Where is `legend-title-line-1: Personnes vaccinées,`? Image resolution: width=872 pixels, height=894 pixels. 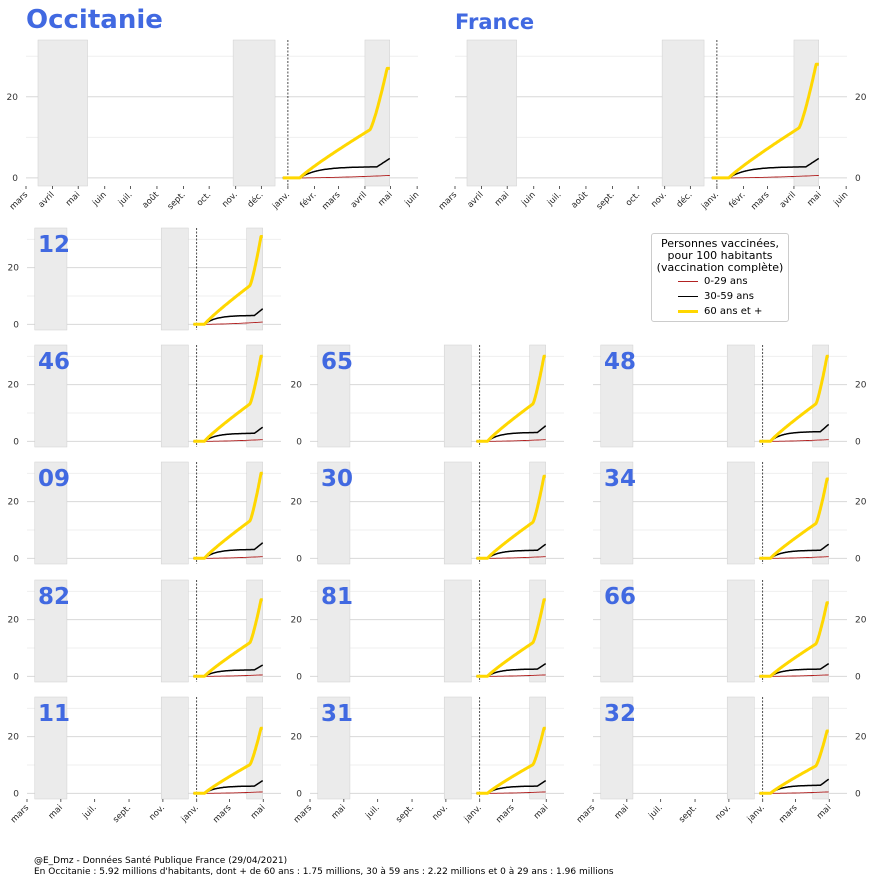
legend-title-line-1: Personnes vaccinées, is located at coordinates (720, 243).